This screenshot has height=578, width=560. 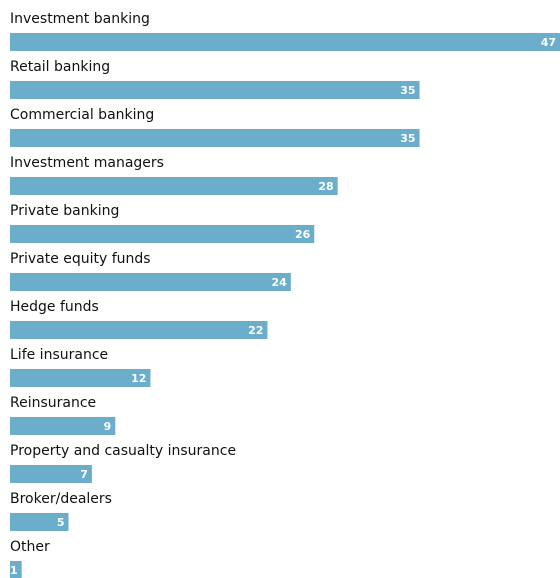 I want to click on value-label: 12, so click(x=138, y=378).